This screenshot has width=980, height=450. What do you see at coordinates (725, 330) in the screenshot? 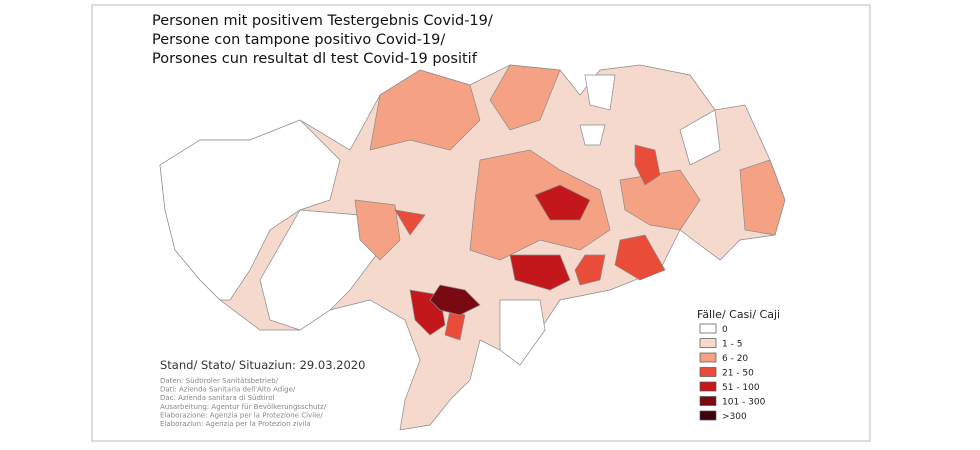
I see `legend-label: 0` at bounding box center [725, 330].